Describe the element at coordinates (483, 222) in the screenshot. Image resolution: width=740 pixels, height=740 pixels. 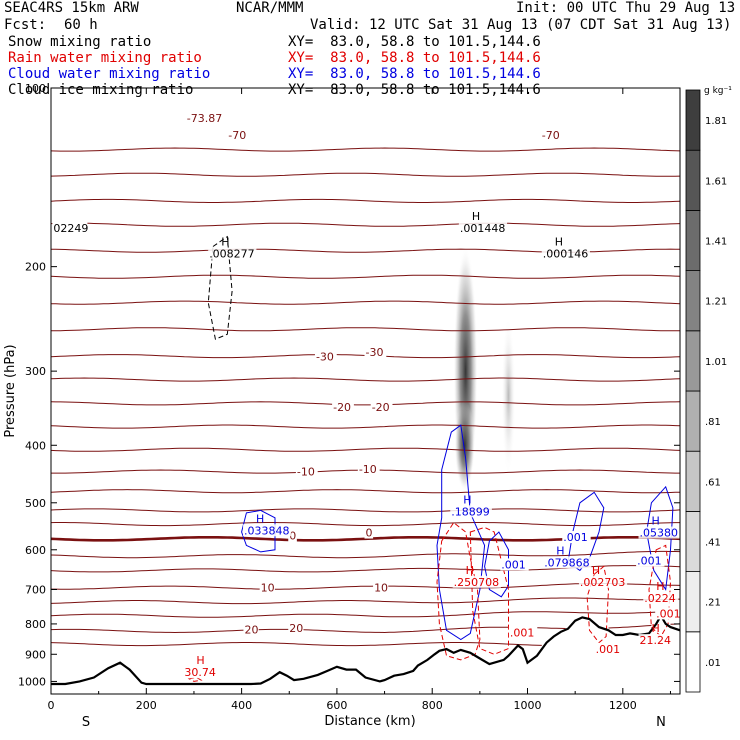
I see `cloud-ice-label: H.001448` at that location.